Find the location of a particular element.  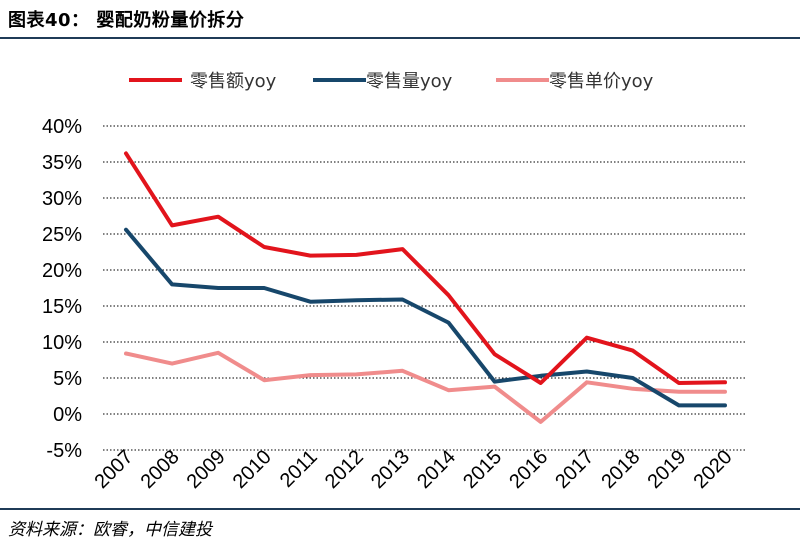

x-tick-label: 2013 is located at coordinates (390, 469).